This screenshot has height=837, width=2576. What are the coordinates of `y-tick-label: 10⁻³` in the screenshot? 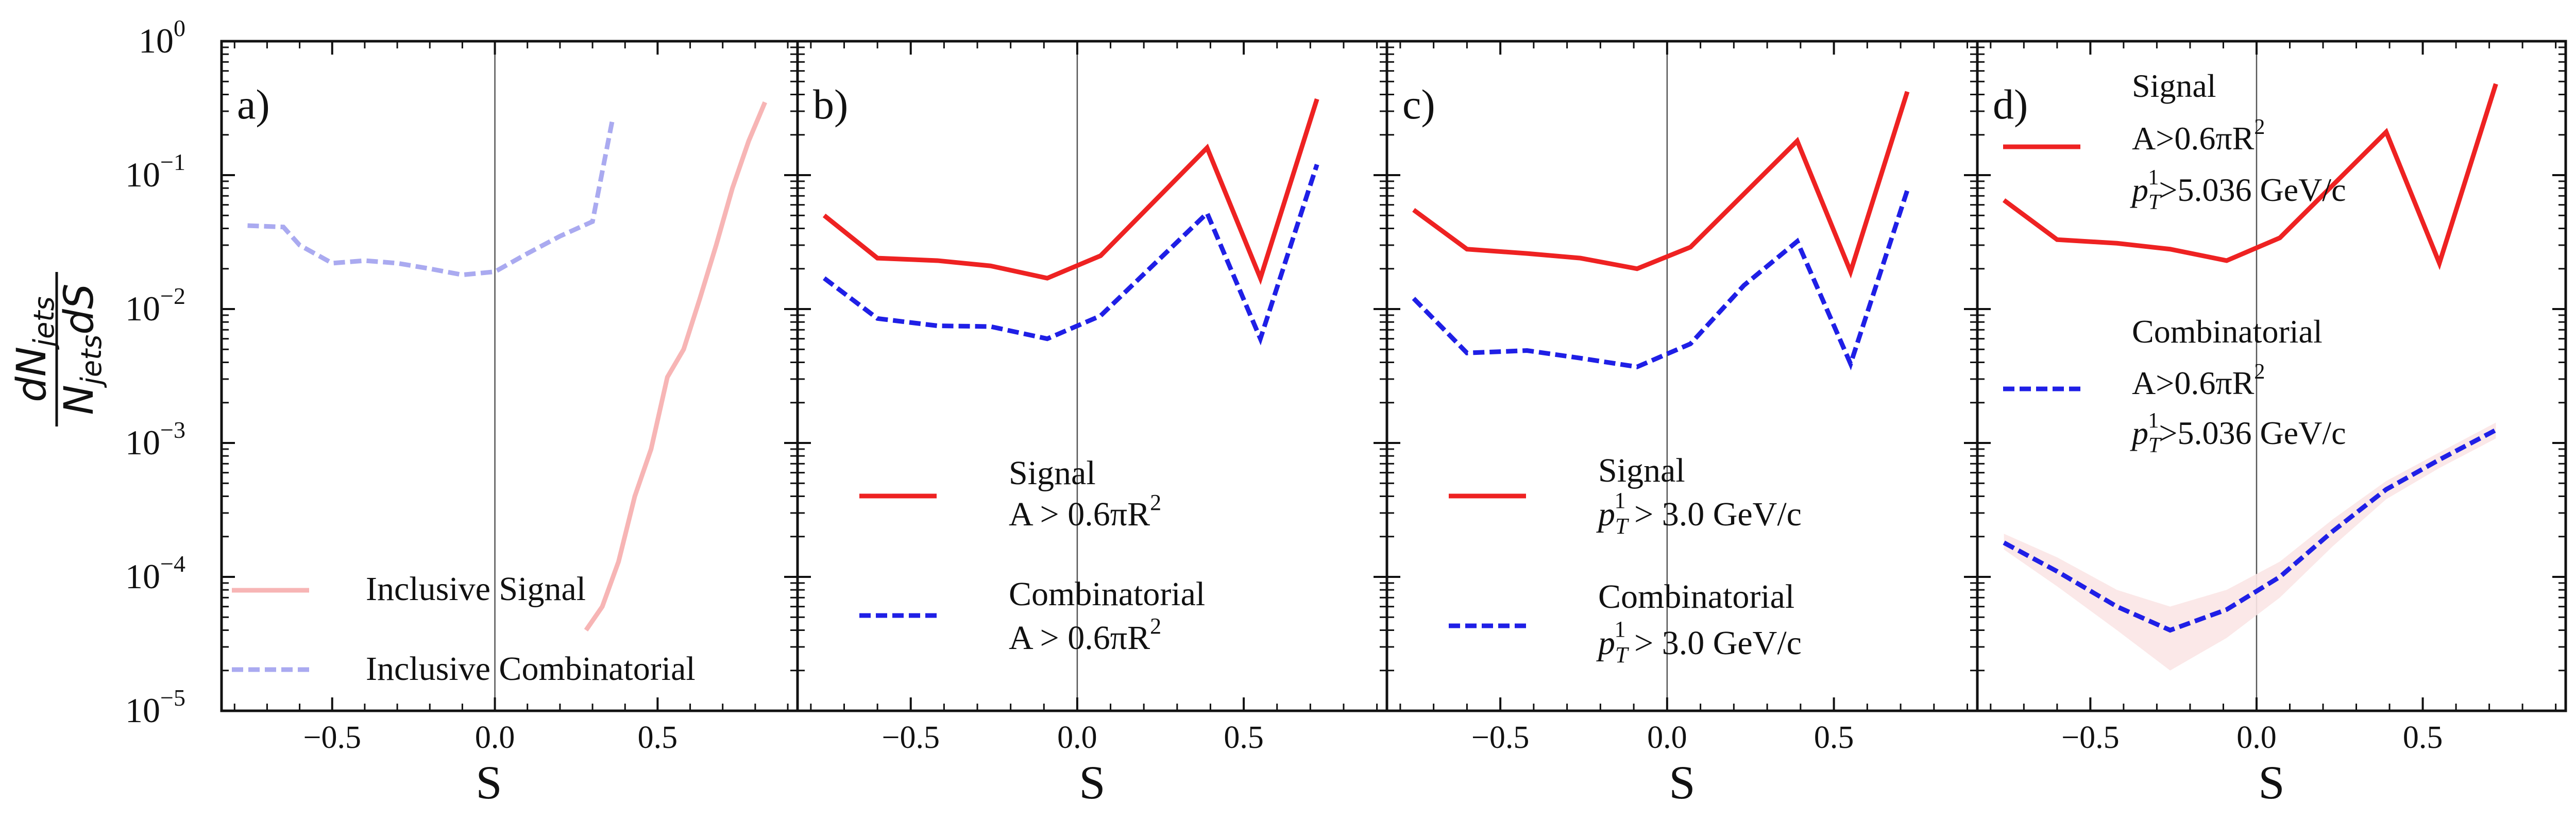 It's located at (155, 440).